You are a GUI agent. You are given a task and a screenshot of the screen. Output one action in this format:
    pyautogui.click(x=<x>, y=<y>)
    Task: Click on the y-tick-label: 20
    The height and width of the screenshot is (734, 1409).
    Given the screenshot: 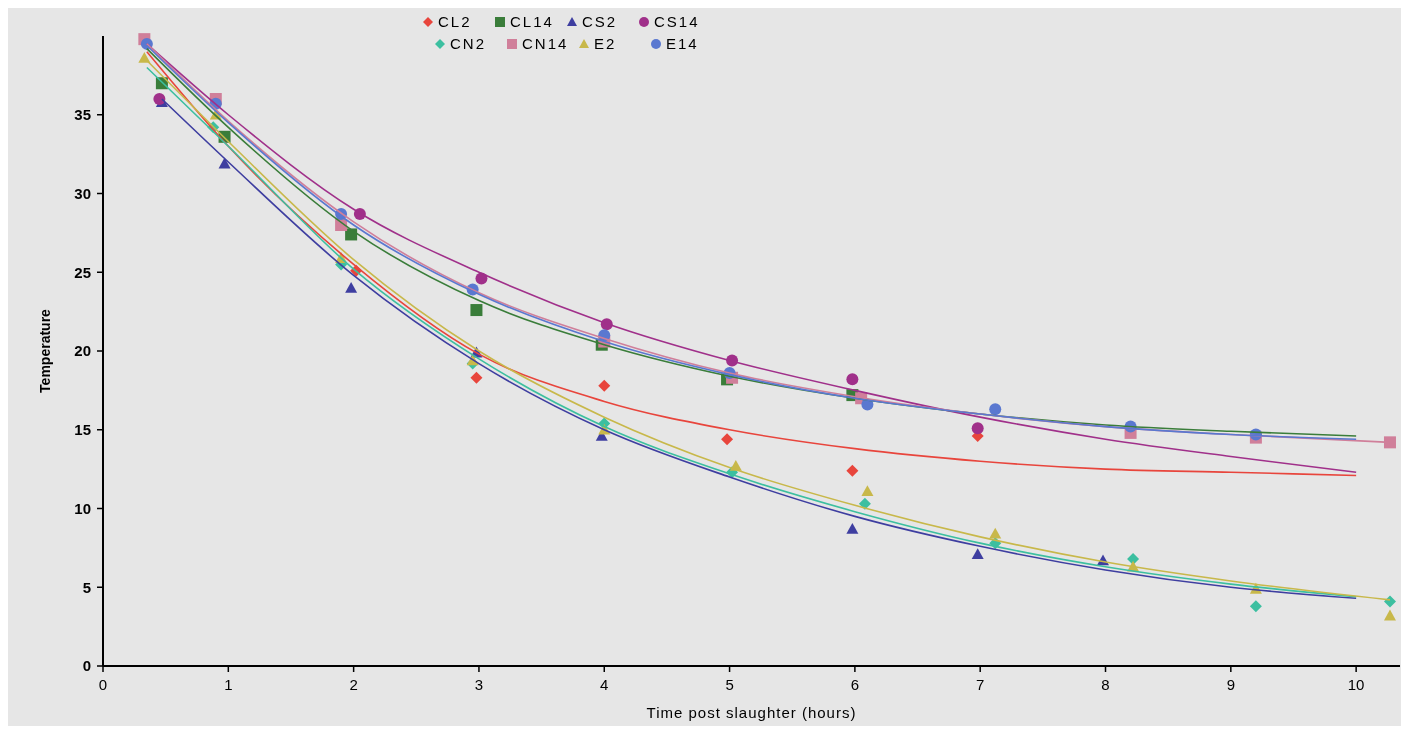 What is the action you would take?
    pyautogui.click(x=82, y=351)
    